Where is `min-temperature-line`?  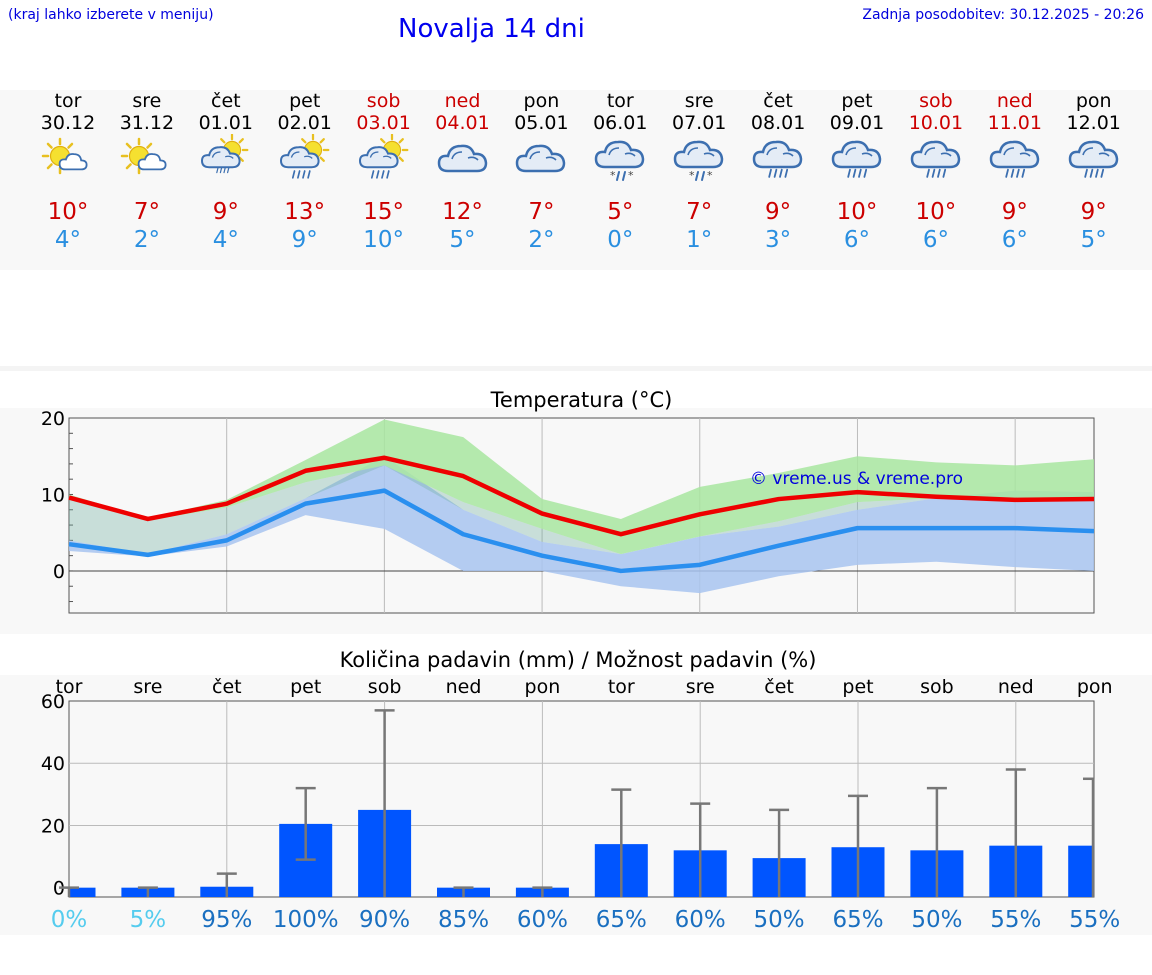
min-temperature-line is located at coordinates (581, 531).